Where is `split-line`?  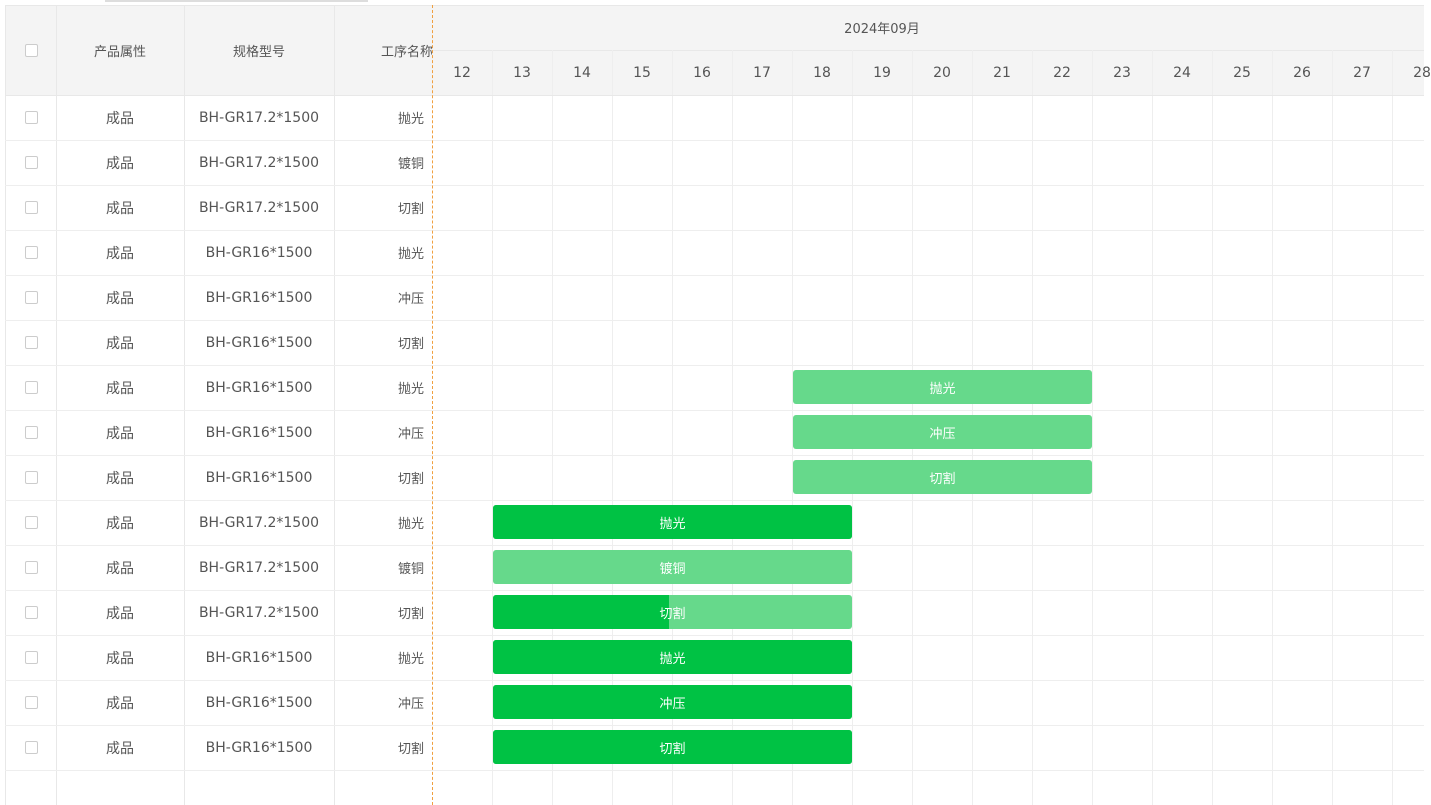
split-line is located at coordinates (432, 405).